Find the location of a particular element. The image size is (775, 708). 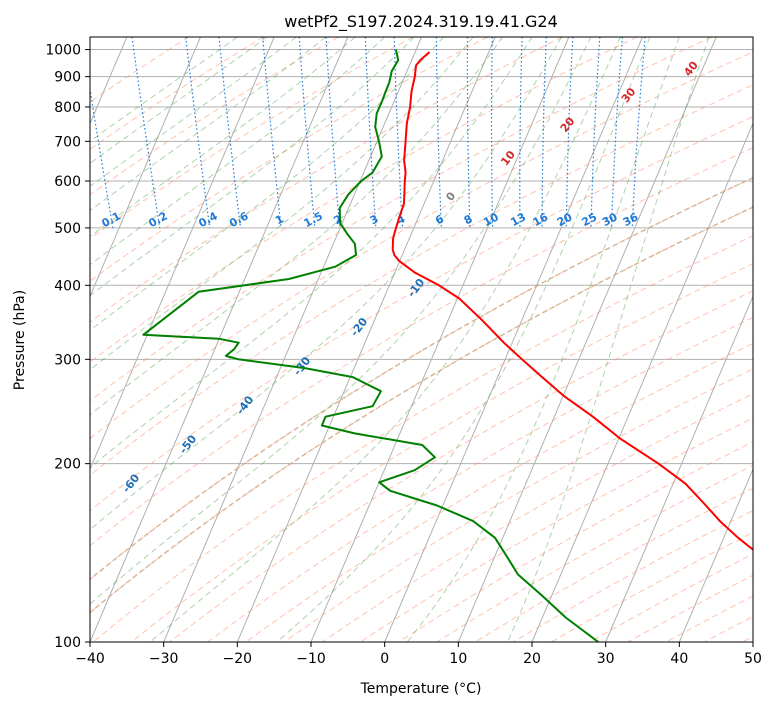

x-tick-label: 50 is located at coordinates (753, 659).